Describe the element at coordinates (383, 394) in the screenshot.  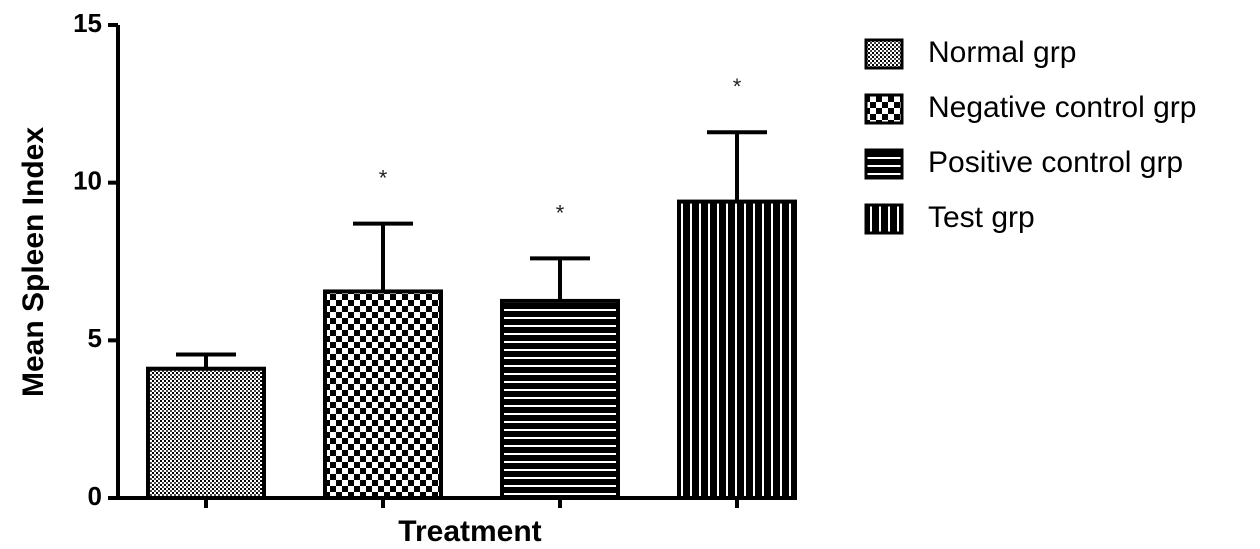
I see `bar-negative-control-grp` at that location.